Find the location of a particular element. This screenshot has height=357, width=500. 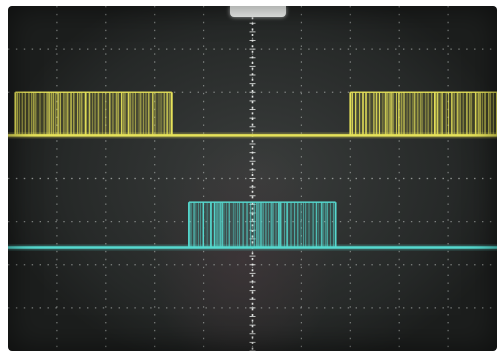

trigger-position-marker-icon is located at coordinates (258, 11).